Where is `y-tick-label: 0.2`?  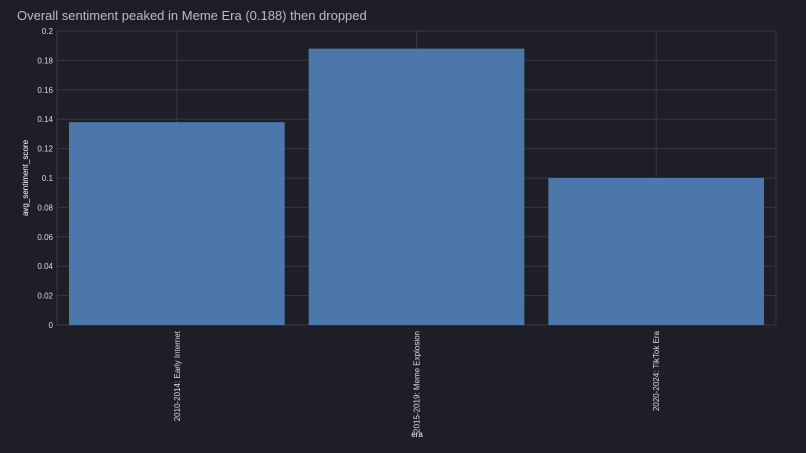
y-tick-label: 0.2 is located at coordinates (48, 31).